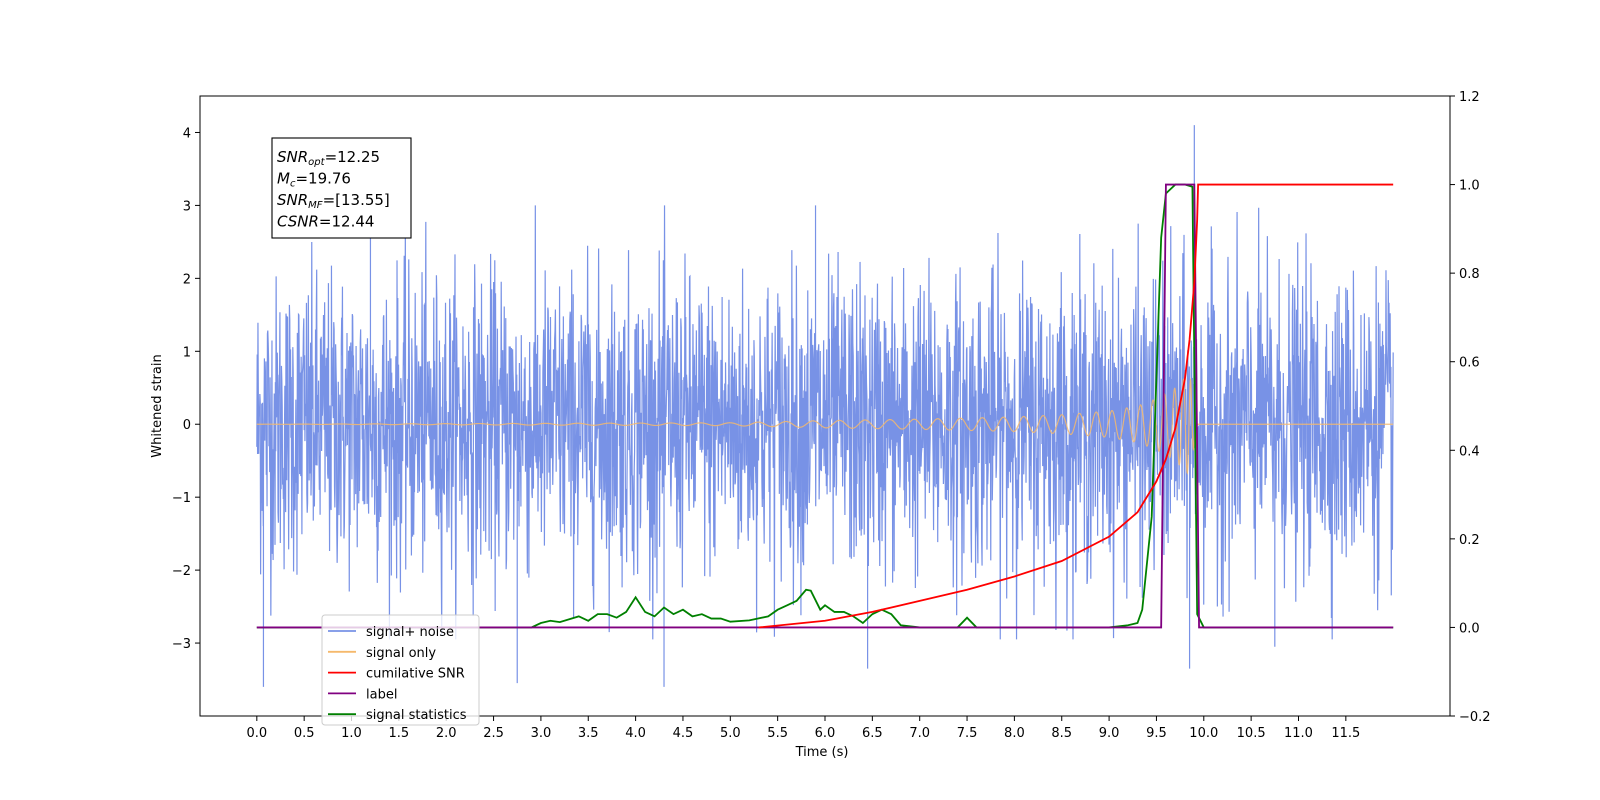 The width and height of the screenshot is (1600, 800). Describe the element at coordinates (356, 200) in the screenshot. I see `annotation-value: =[13.55]` at that location.